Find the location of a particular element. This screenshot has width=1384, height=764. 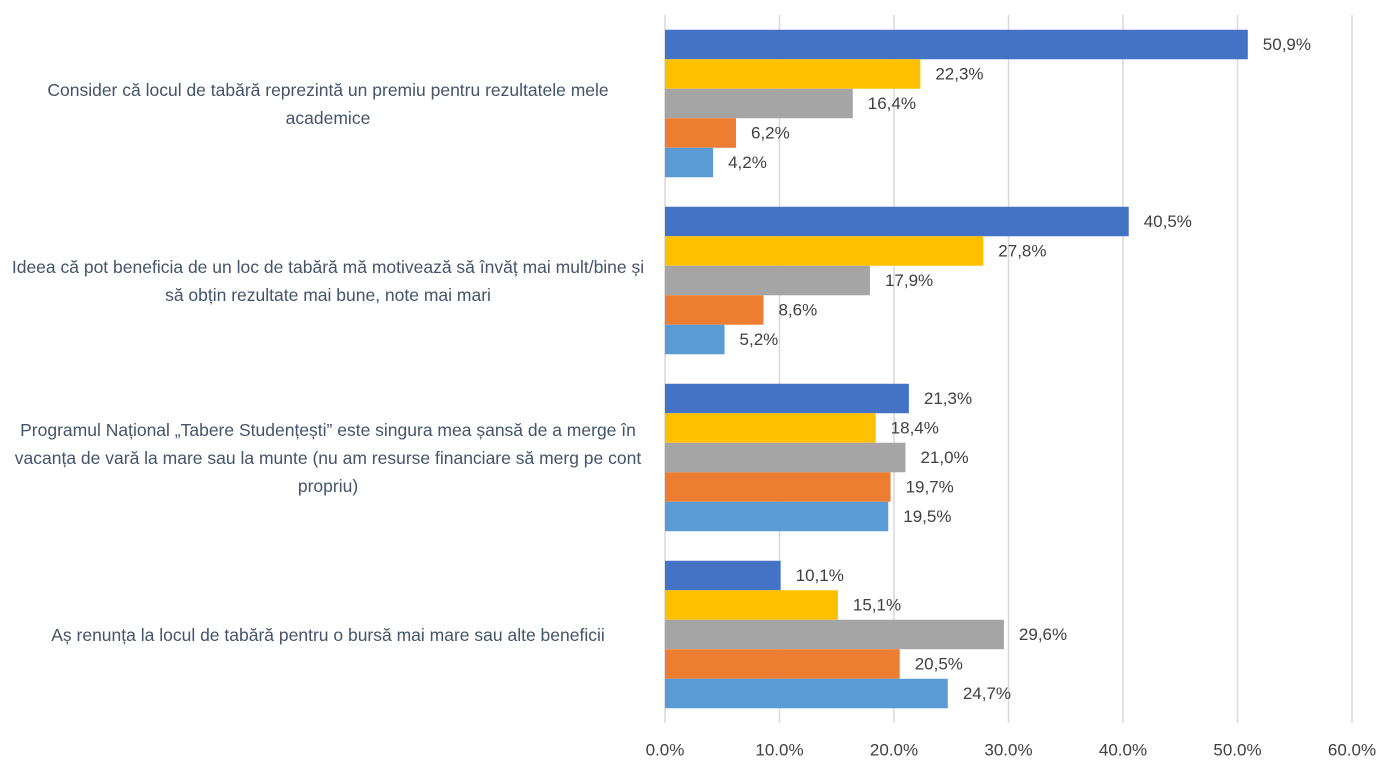

value-label: 18,4% is located at coordinates (915, 427).